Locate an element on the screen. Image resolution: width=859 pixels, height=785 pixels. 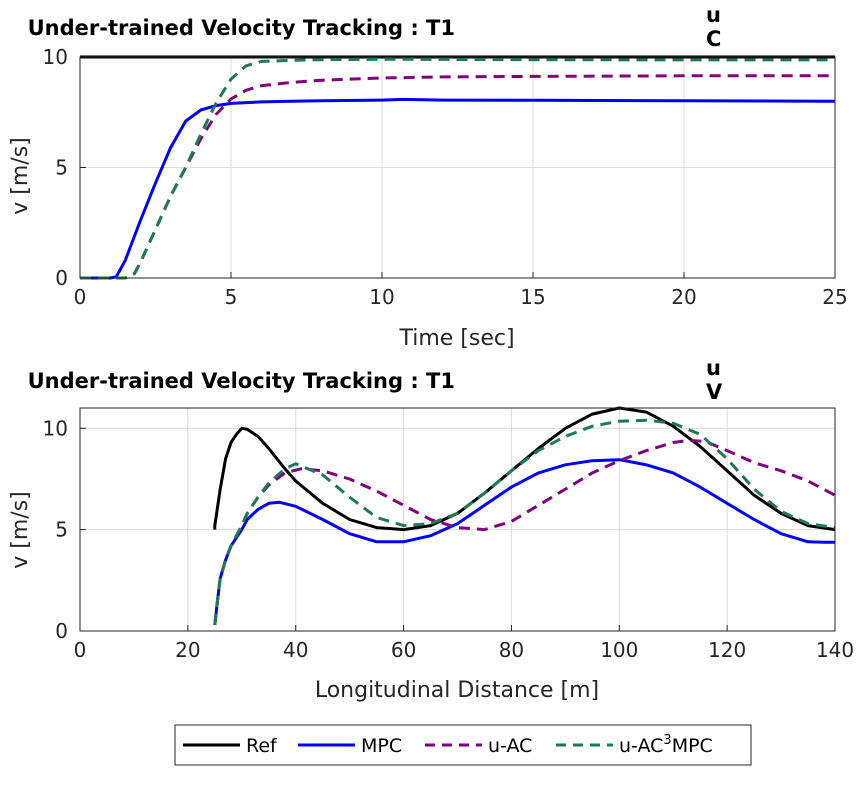
x-tick-label: 60 is located at coordinates (403, 650).